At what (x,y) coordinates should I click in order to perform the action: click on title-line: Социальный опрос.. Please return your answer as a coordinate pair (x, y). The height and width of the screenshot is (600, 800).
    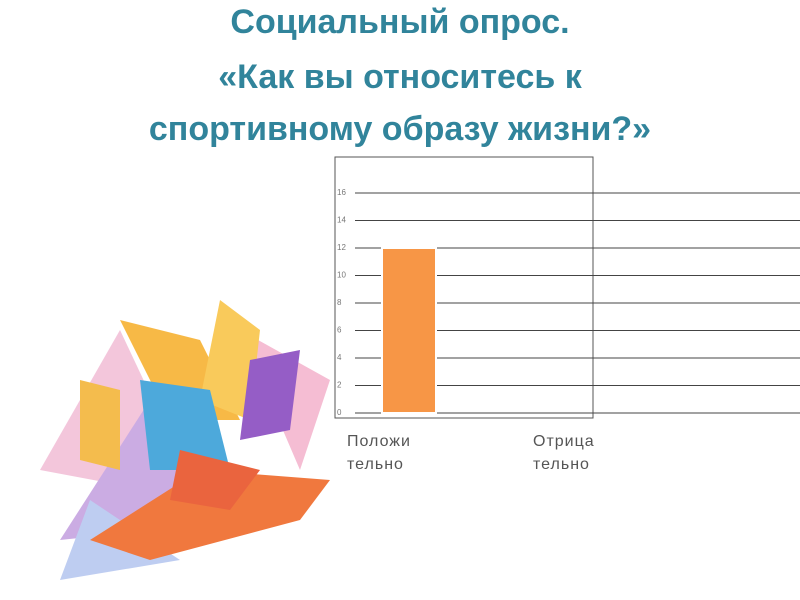
    Looking at the image, I should click on (399, 22).